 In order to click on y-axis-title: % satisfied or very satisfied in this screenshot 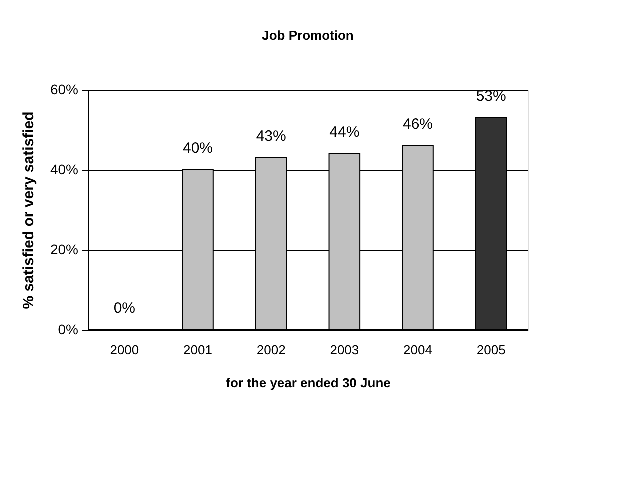, I will do `click(29, 211)`.